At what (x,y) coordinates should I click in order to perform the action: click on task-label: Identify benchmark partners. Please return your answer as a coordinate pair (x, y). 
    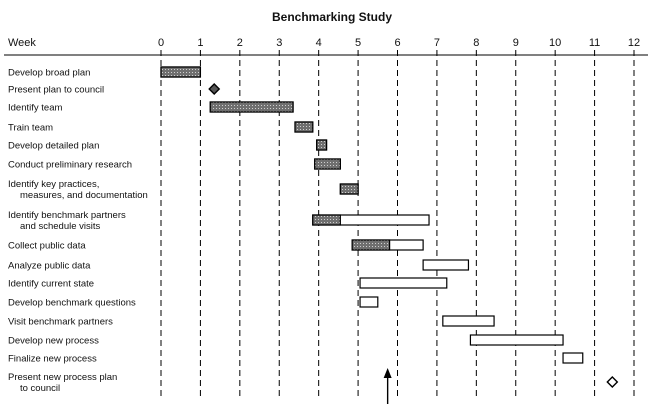
    Looking at the image, I should click on (67, 215).